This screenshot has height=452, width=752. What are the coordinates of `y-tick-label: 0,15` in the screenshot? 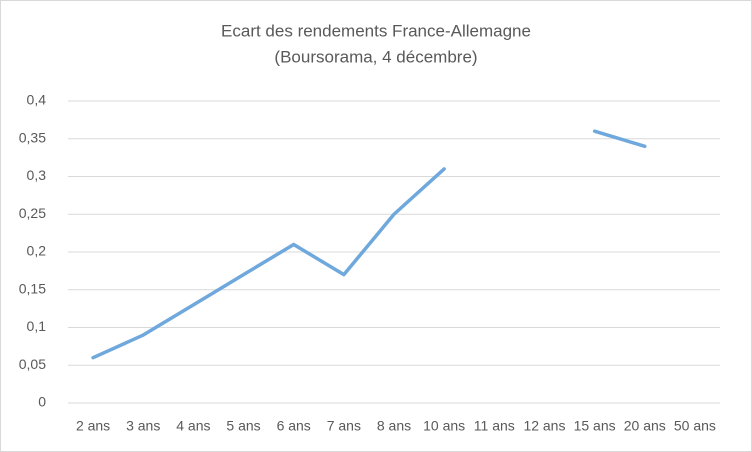 It's located at (32, 288).